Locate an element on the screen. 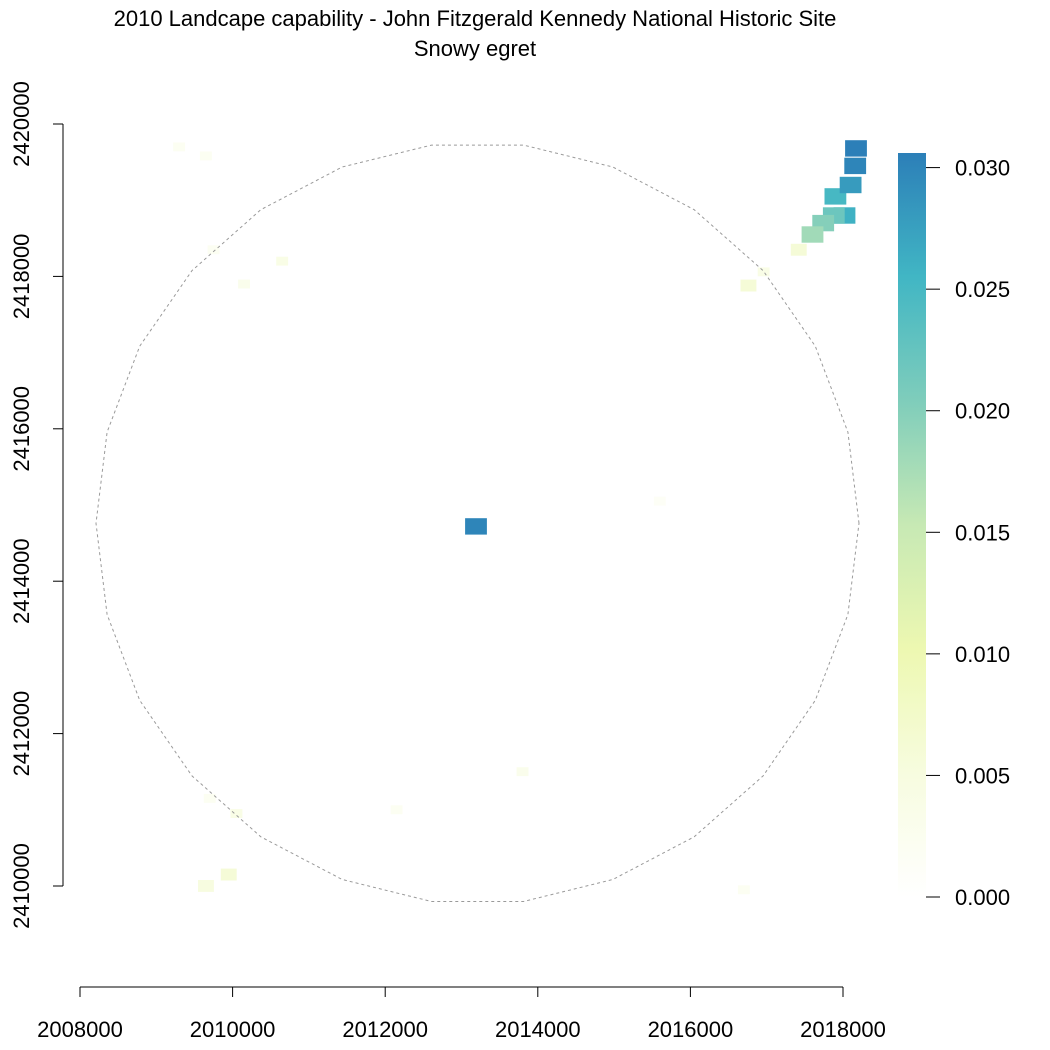 The height and width of the screenshot is (1050, 1050). y-tick-label: 2412000 is located at coordinates (21, 734).